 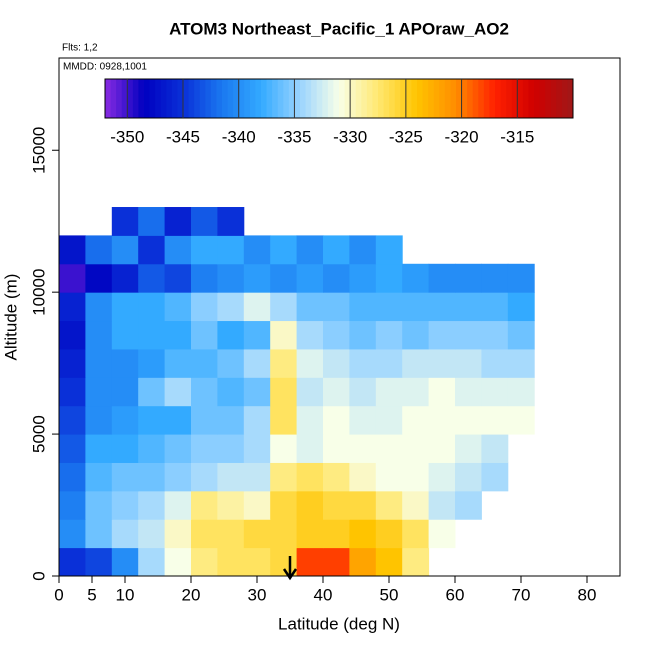 I want to click on x-tick-label: 0, so click(x=58, y=594).